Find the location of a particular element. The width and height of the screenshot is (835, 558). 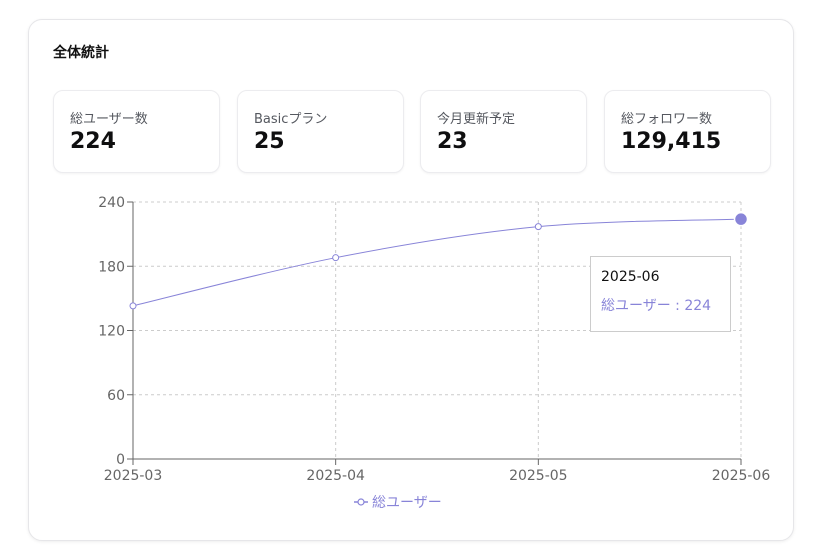

stat-label: 総ユーザー数 is located at coordinates (109, 119).